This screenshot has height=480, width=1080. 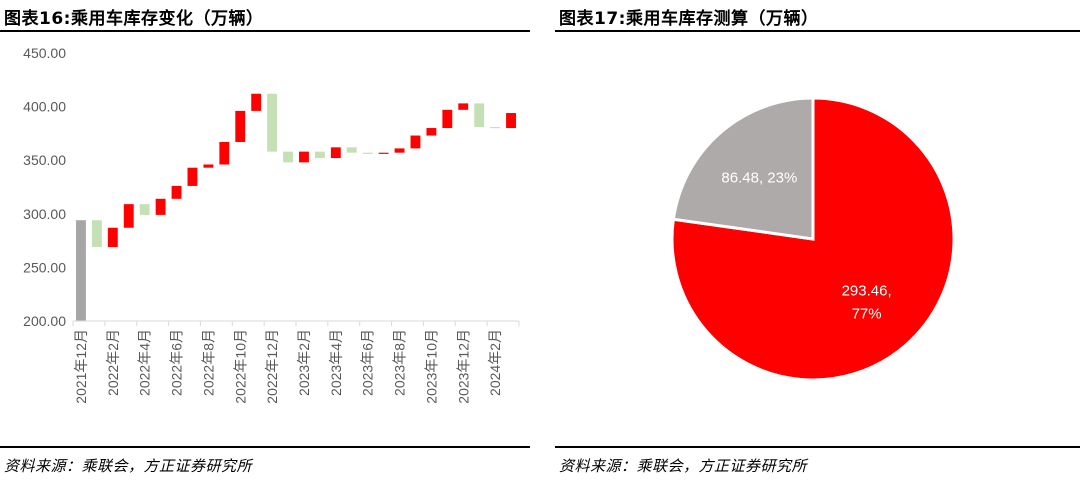 I want to click on x-tick-label: 2021年12月, so click(x=81, y=366).